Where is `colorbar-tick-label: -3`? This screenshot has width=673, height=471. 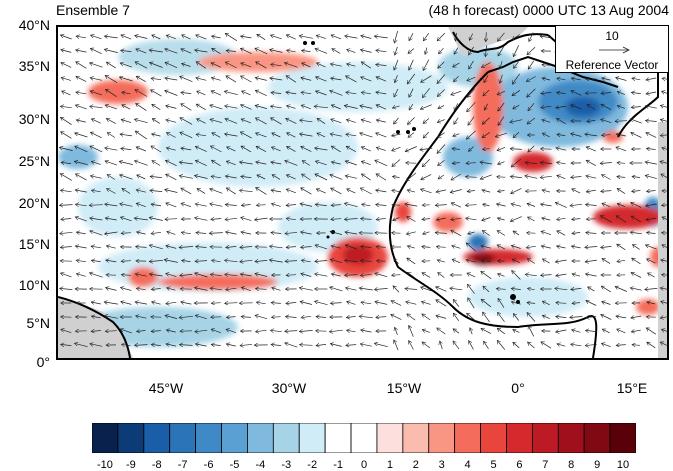
colorbar-tick-label: -3 is located at coordinates (286, 465).